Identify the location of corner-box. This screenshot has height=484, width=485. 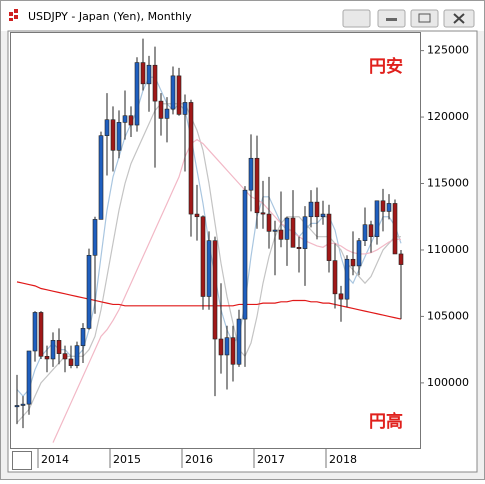
(22, 460).